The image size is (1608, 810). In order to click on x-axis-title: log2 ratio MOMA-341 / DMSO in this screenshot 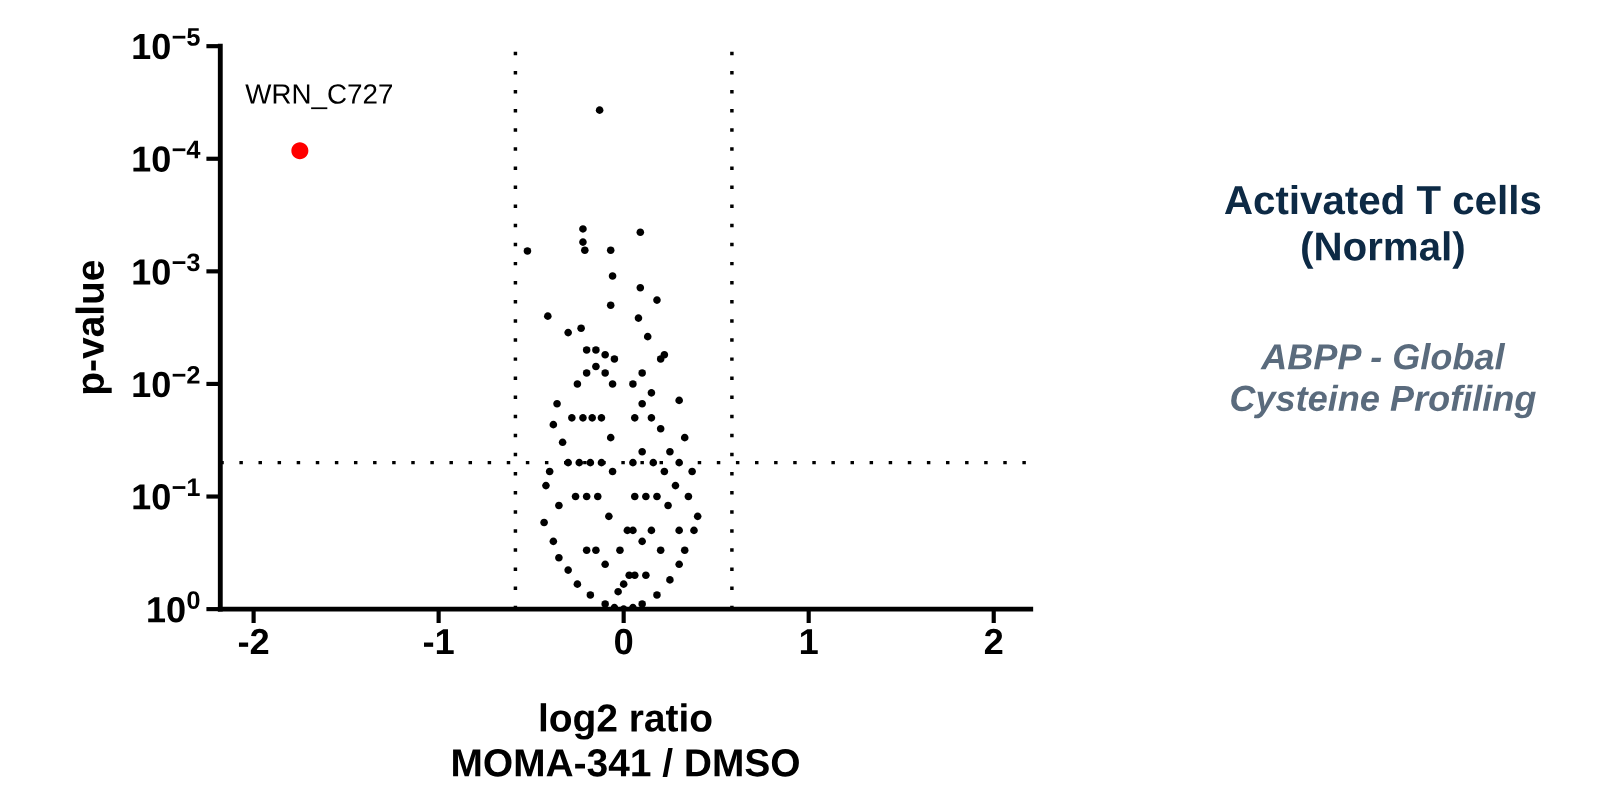, I will do `click(626, 740)`.